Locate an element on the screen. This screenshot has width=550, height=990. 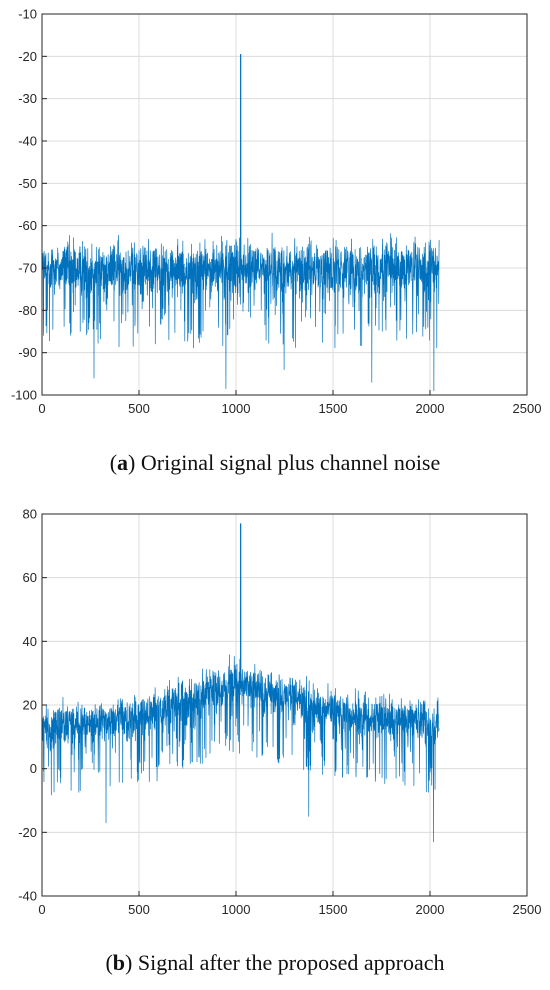
y-tick-label: -30 is located at coordinates (27, 98).